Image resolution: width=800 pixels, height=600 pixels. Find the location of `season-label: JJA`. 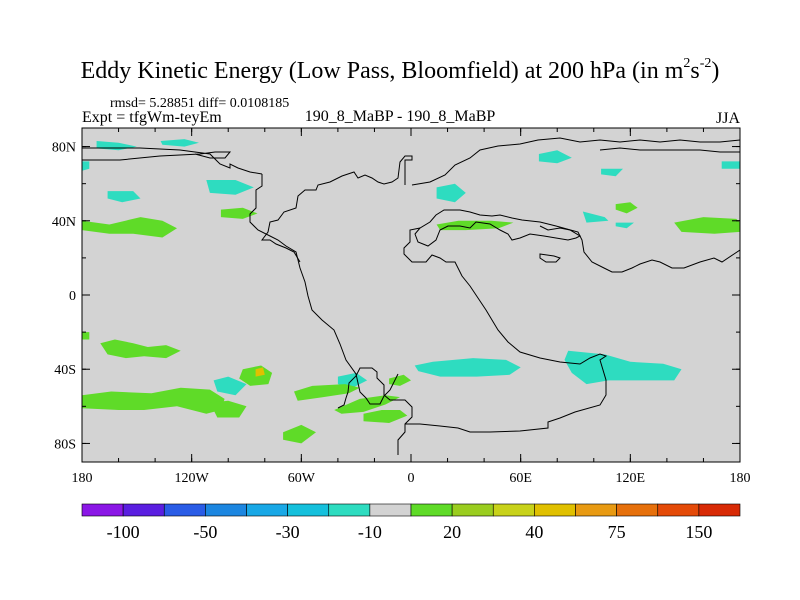

season-label: JJA is located at coordinates (728, 118).